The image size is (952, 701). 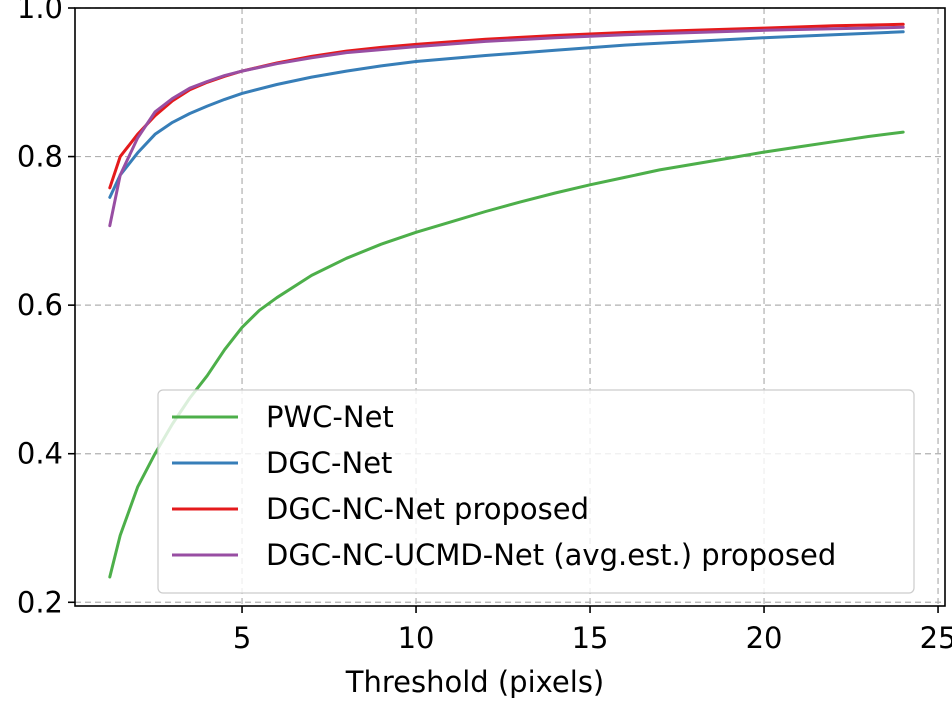 I want to click on y-tick-label: 0.6, so click(x=40, y=305).